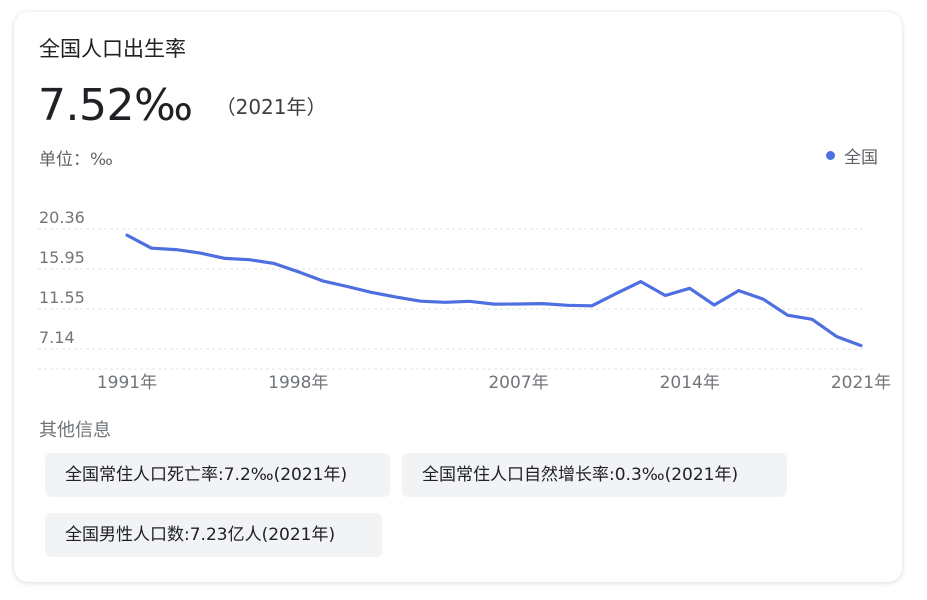  I want to click on death-rate-chip: 全国常住人口死亡率:7.2‰(2021年), so click(217, 475).